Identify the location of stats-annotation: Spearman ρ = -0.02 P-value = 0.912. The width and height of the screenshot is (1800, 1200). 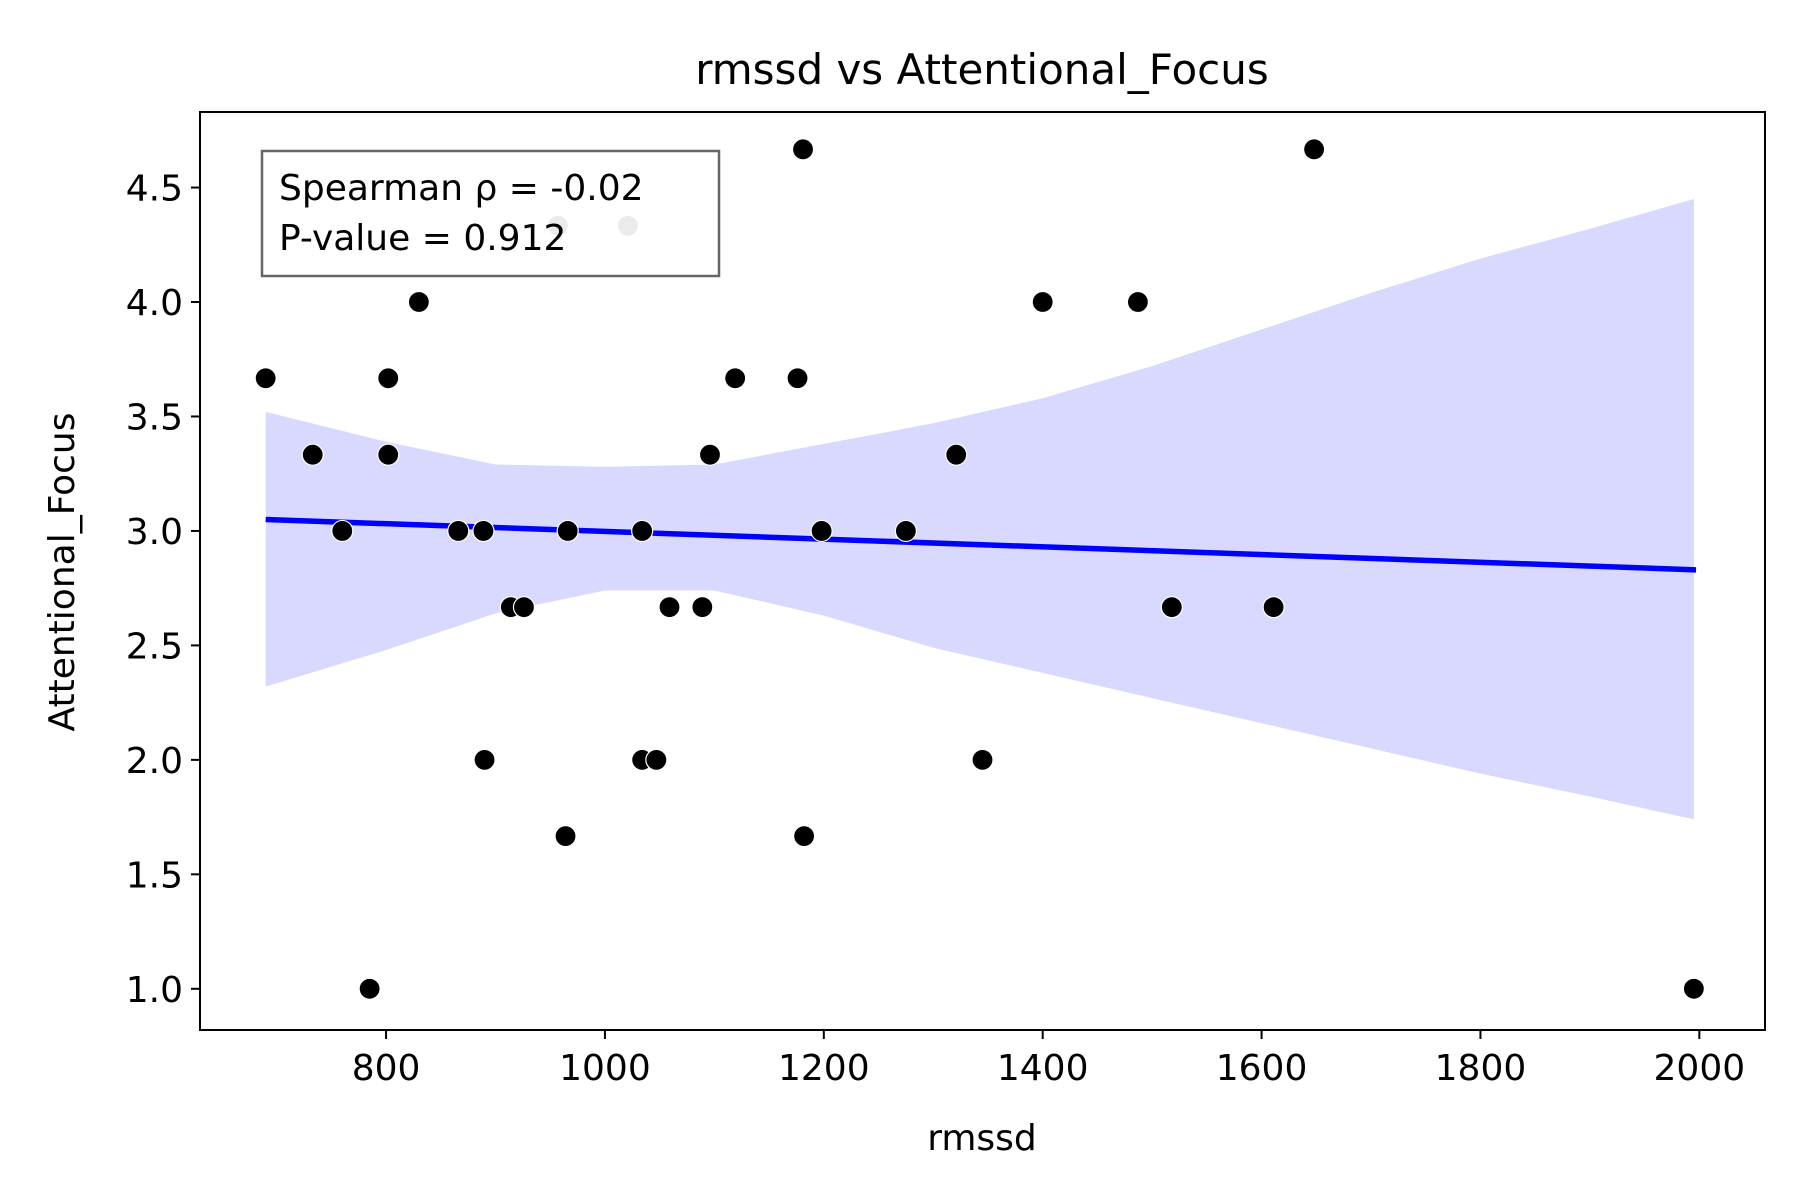
(490, 213).